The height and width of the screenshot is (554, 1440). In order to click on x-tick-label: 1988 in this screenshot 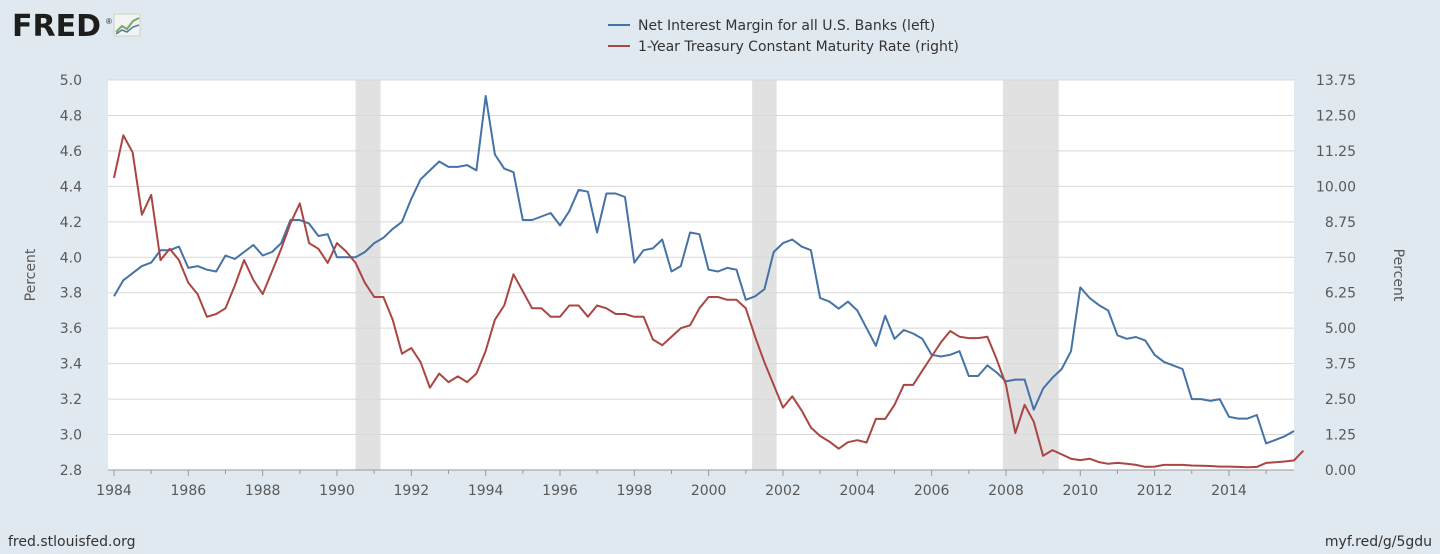, I will do `click(263, 491)`.